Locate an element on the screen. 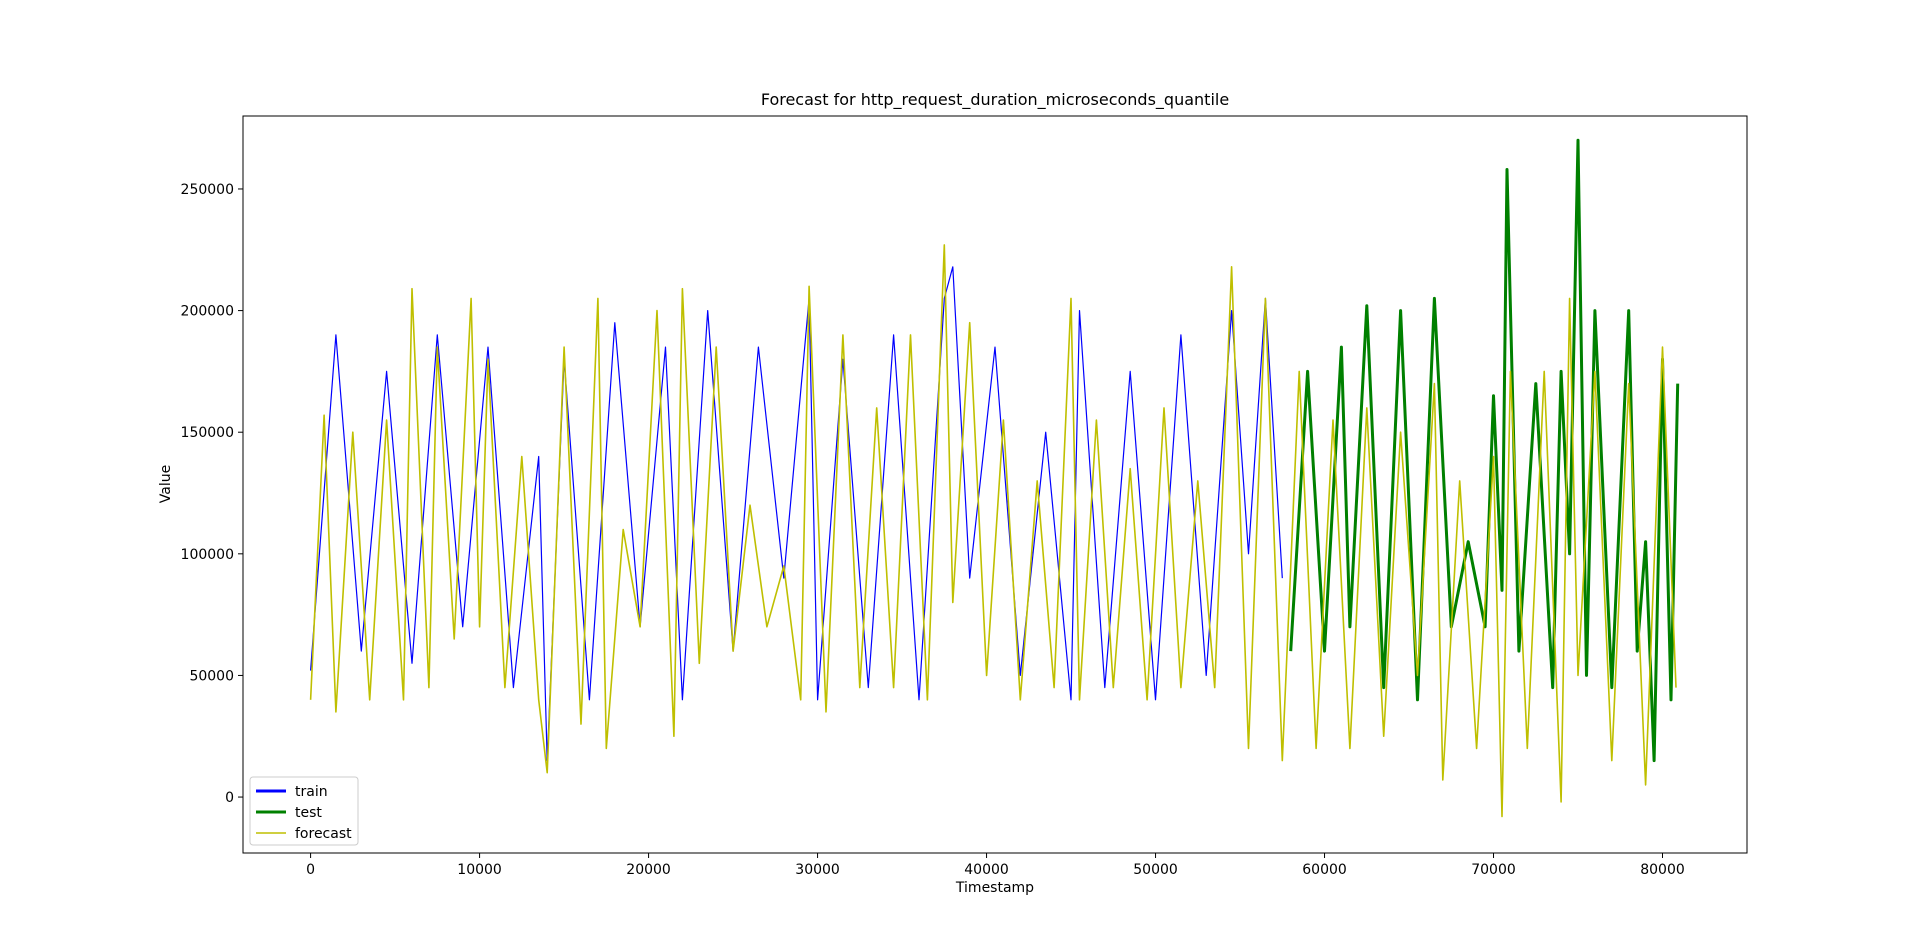 The width and height of the screenshot is (1920, 950). x-tick-label: 50000 is located at coordinates (1155, 870).